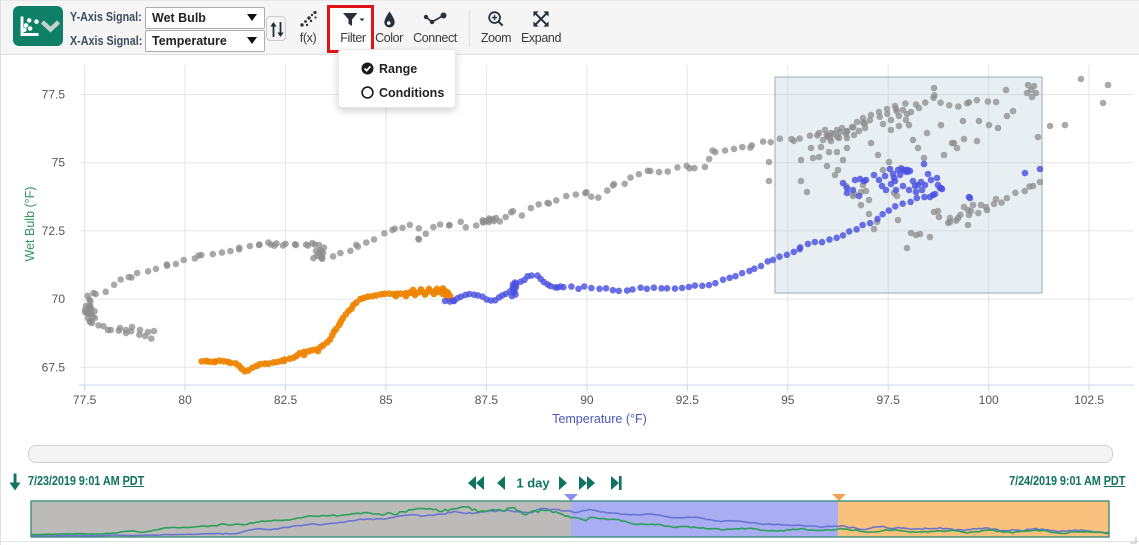 The height and width of the screenshot is (545, 1139). What do you see at coordinates (487, 400) in the screenshot?
I see `svg-text: 87.5` at bounding box center [487, 400].